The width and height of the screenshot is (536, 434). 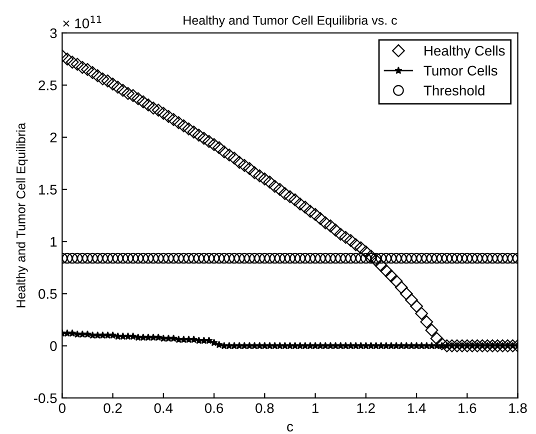 I want to click on legend-label: Tumor Cells, so click(x=461, y=70).